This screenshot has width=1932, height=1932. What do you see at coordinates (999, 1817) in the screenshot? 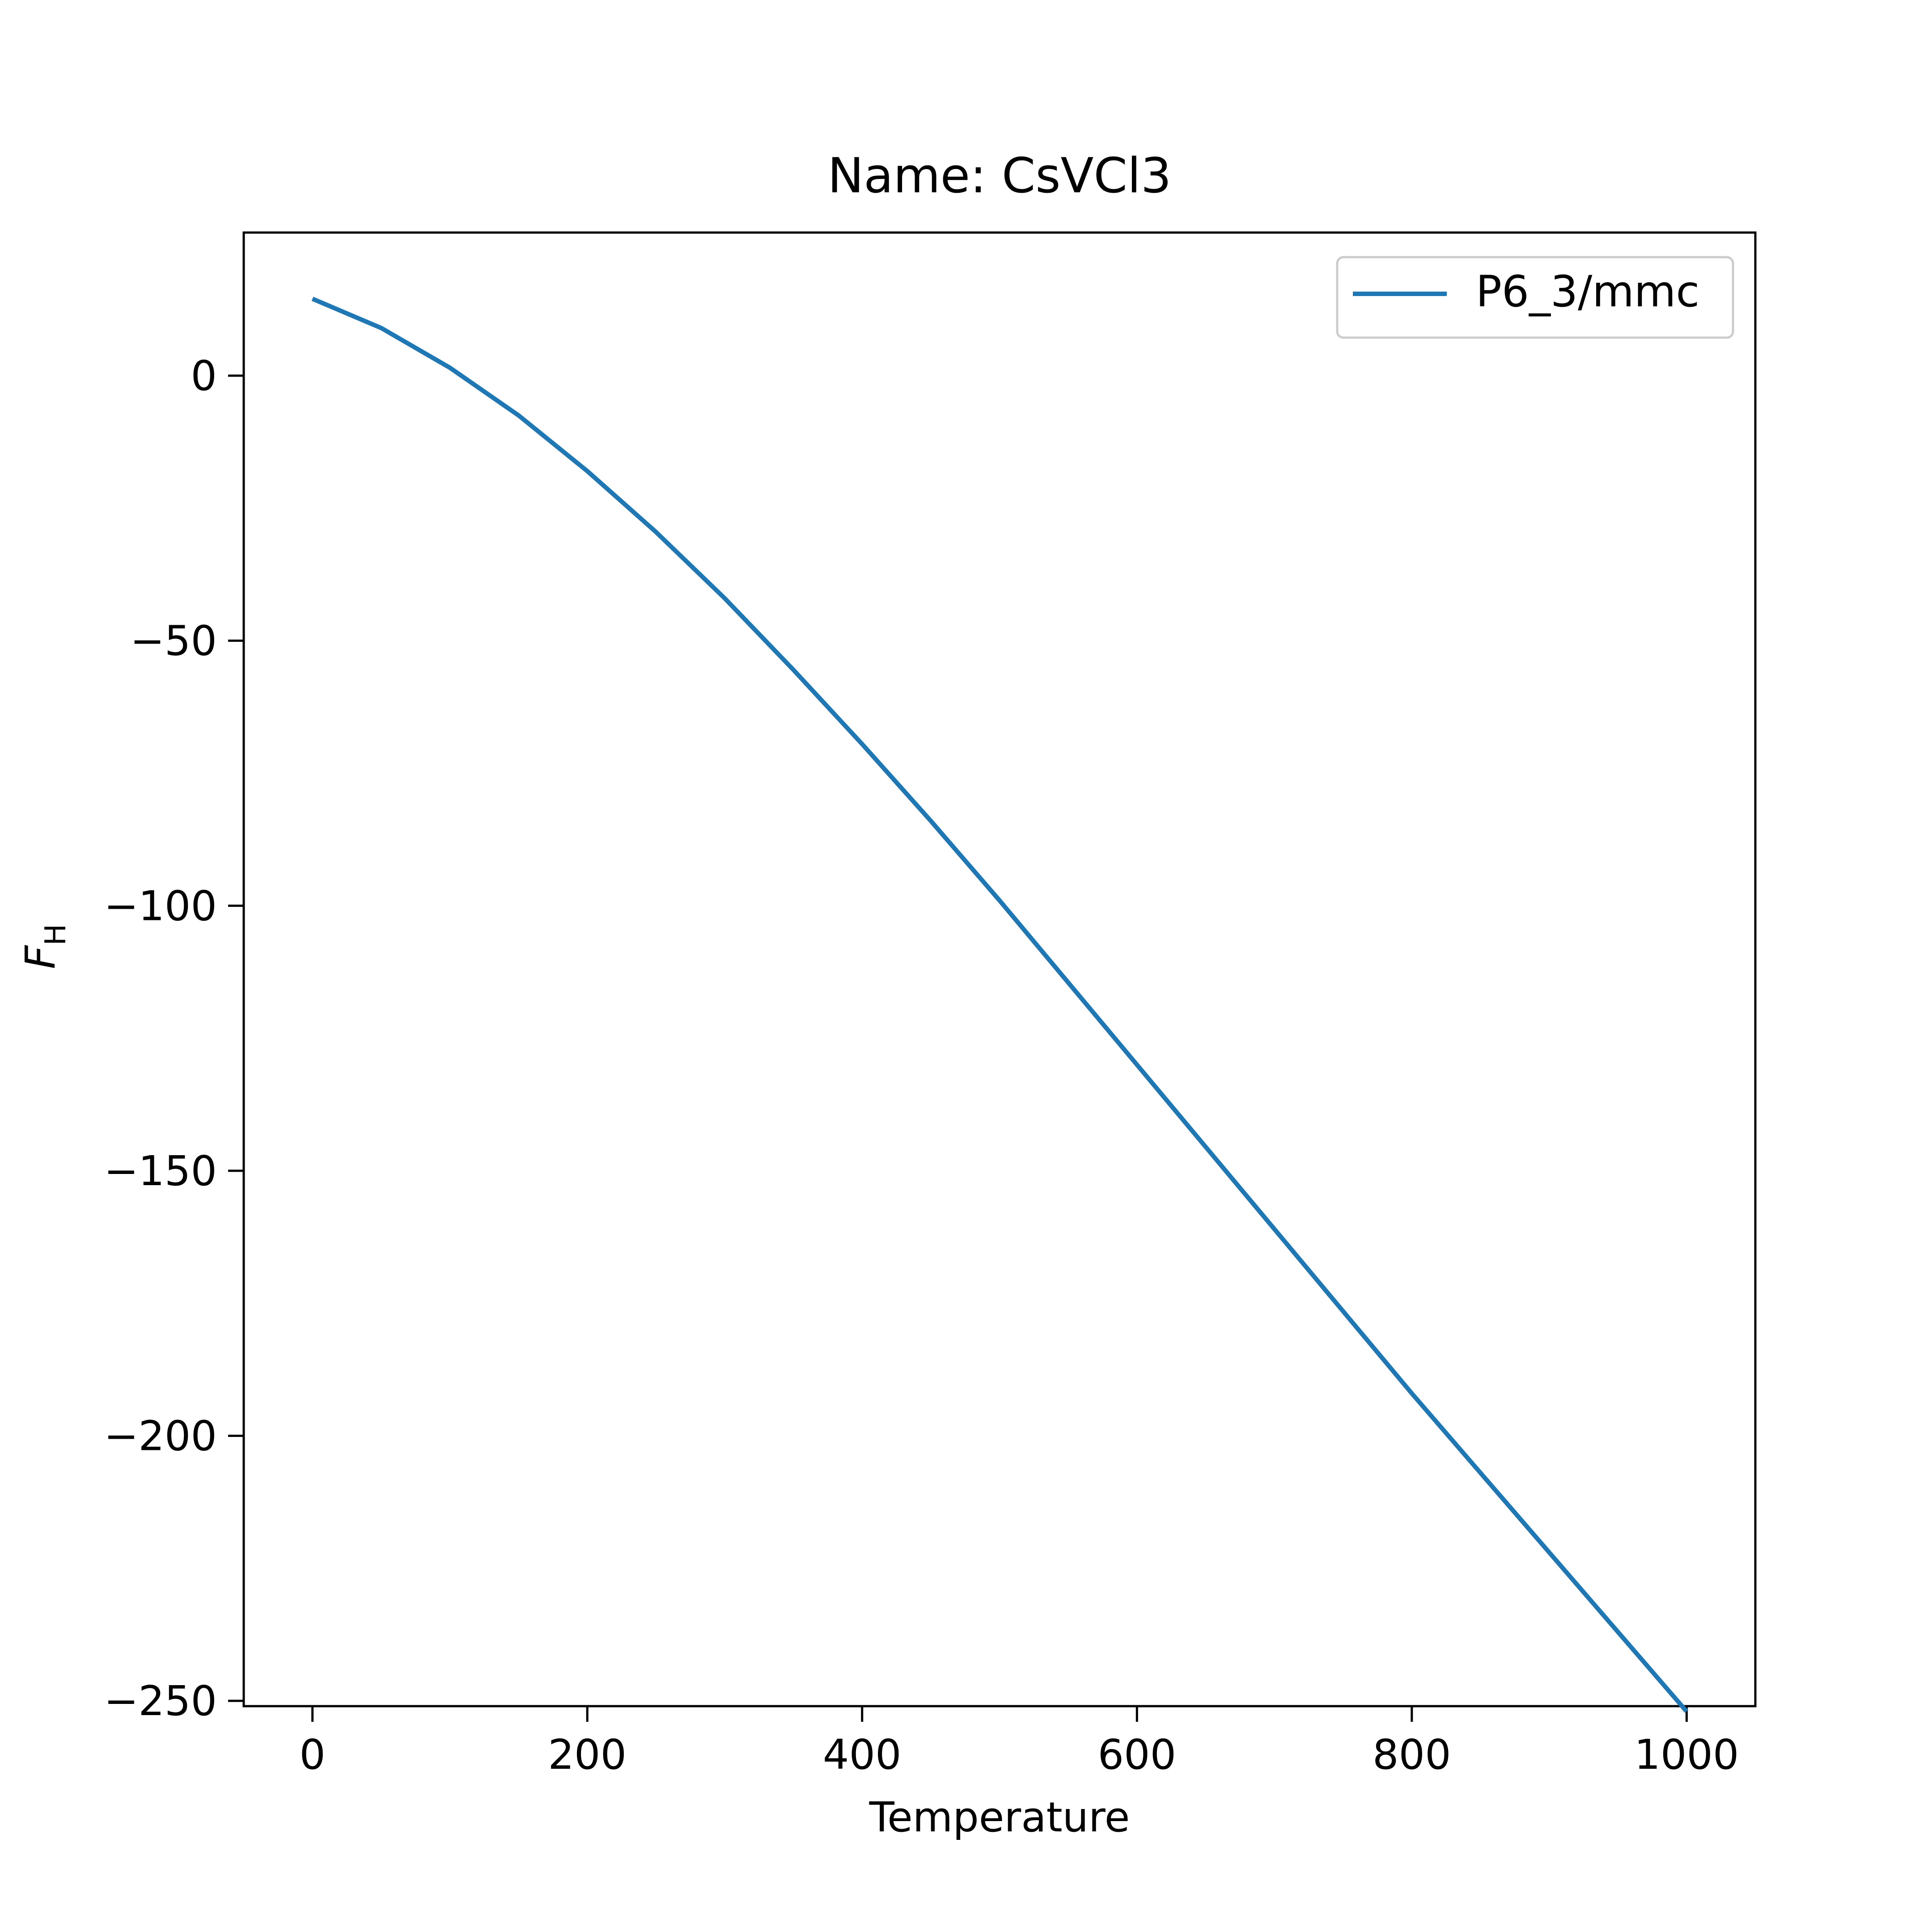
I see `x-axis-label: Temperature` at bounding box center [999, 1817].